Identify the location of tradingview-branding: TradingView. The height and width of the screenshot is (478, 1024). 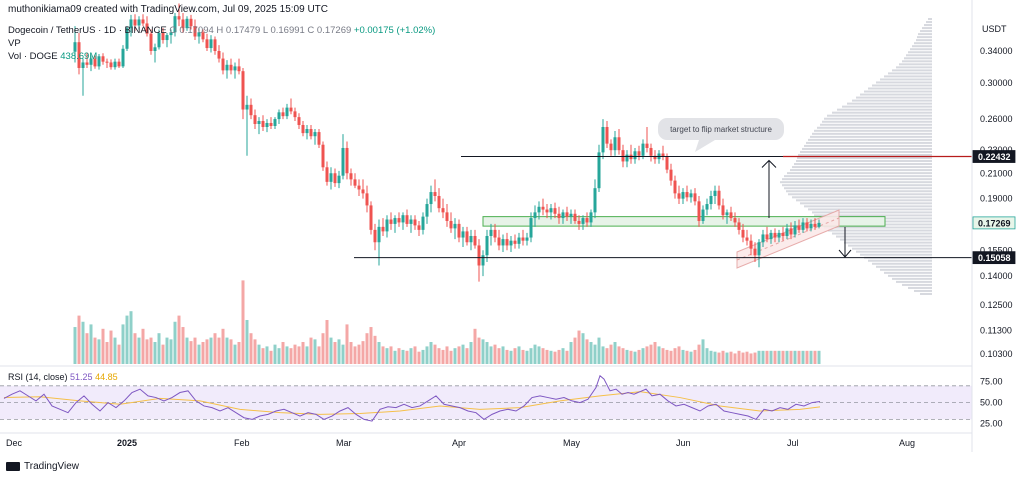
(42, 466).